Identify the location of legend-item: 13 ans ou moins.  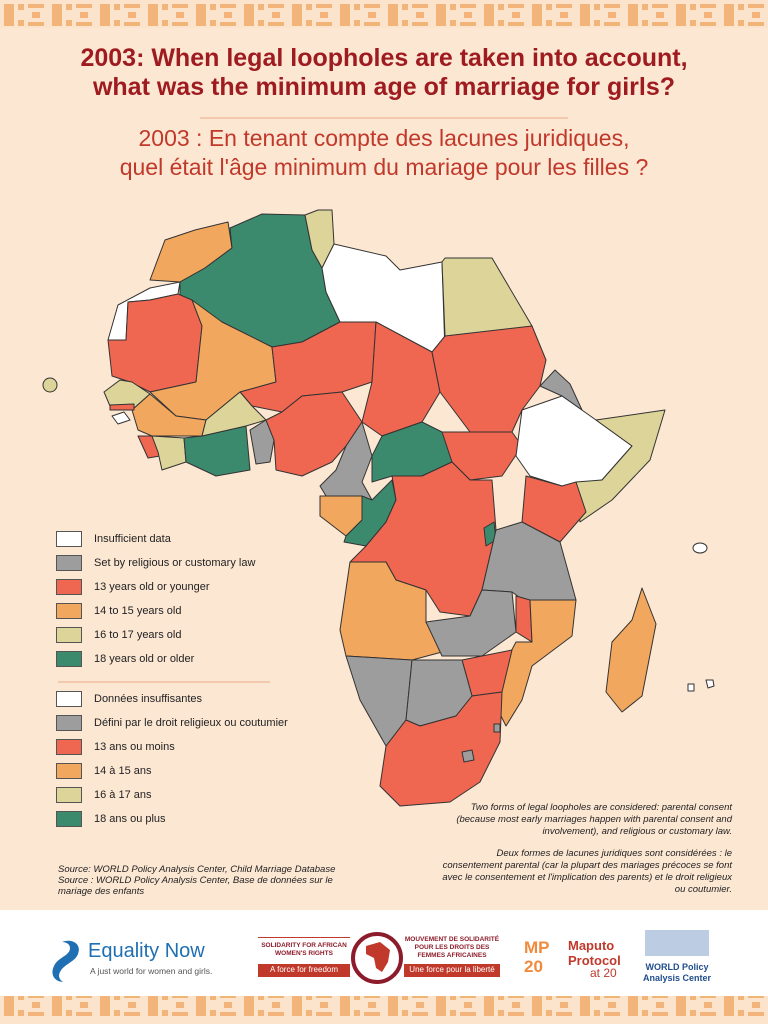
(172, 747).